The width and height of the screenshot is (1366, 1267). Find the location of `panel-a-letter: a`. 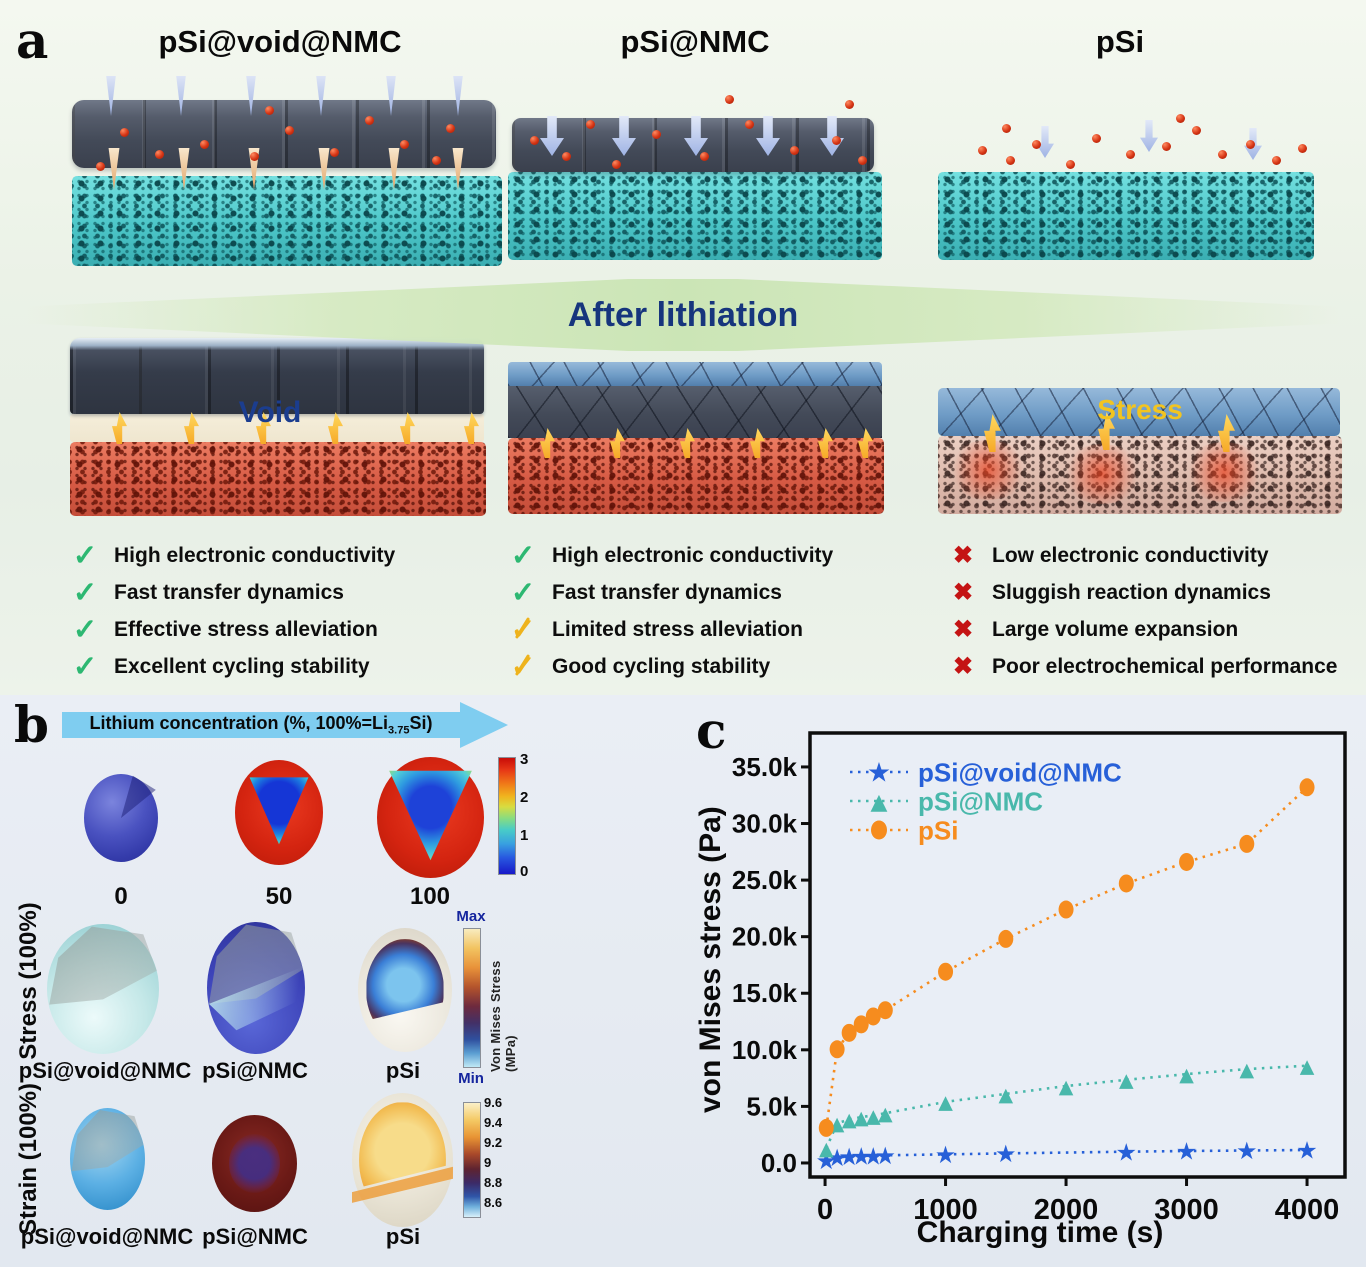

panel-a-letter: a is located at coordinates (32, 40).